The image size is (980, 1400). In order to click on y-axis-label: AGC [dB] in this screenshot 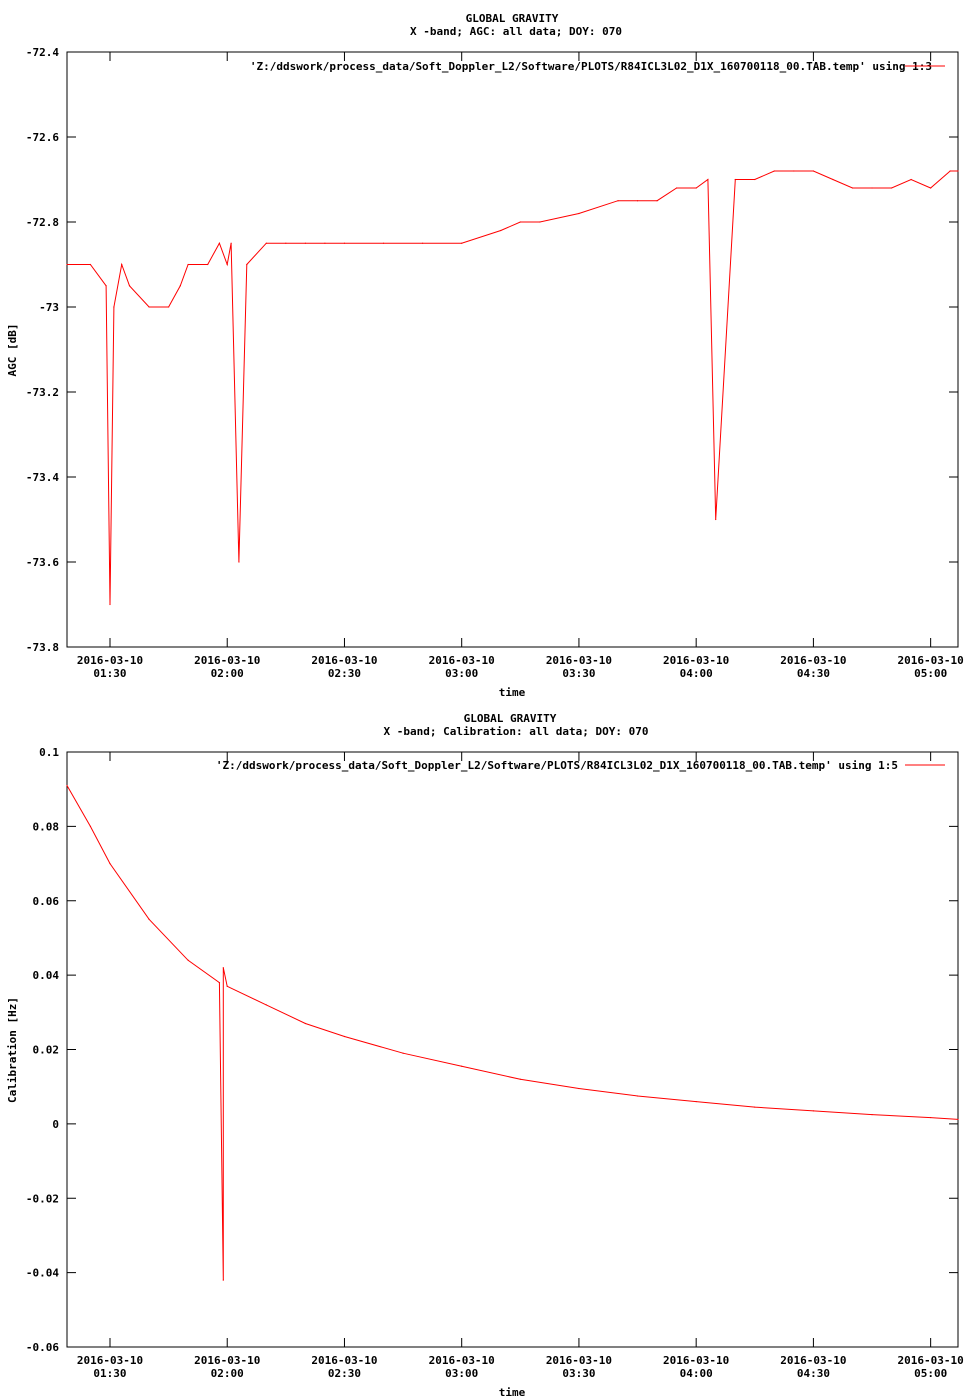, I will do `click(12, 350)`.